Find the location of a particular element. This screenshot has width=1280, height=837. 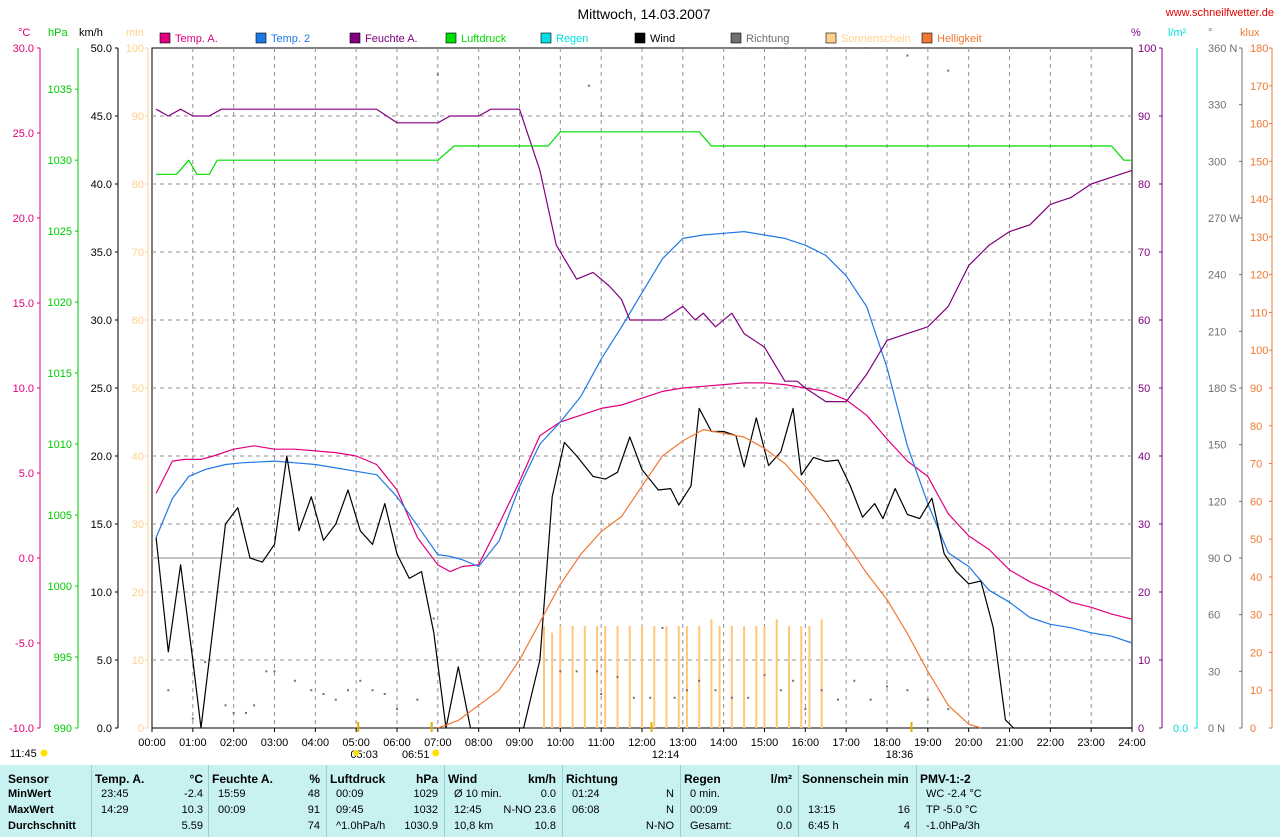

sun-label: 30 is located at coordinates (138, 525).